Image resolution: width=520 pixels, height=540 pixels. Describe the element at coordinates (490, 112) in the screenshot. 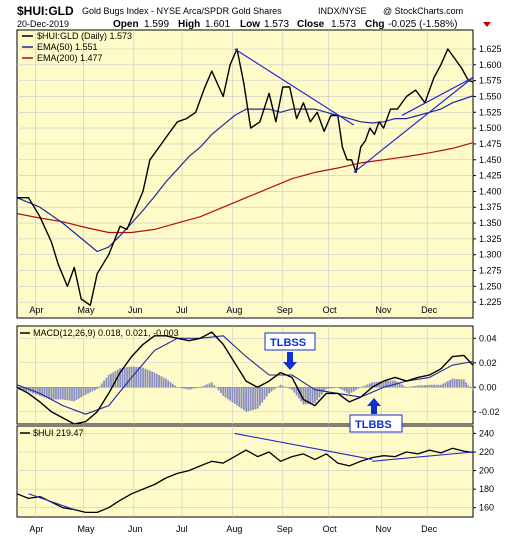

I see `price-y-tick-label: 1.525` at that location.